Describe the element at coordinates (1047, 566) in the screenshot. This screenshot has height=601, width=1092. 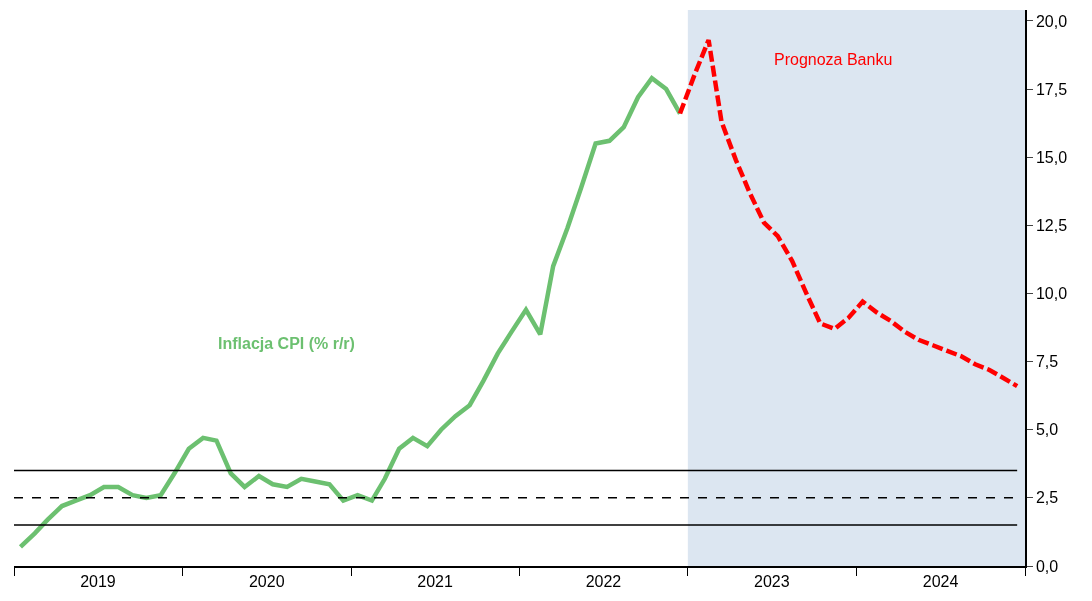
I see `y-tick-label: 0,0` at that location.